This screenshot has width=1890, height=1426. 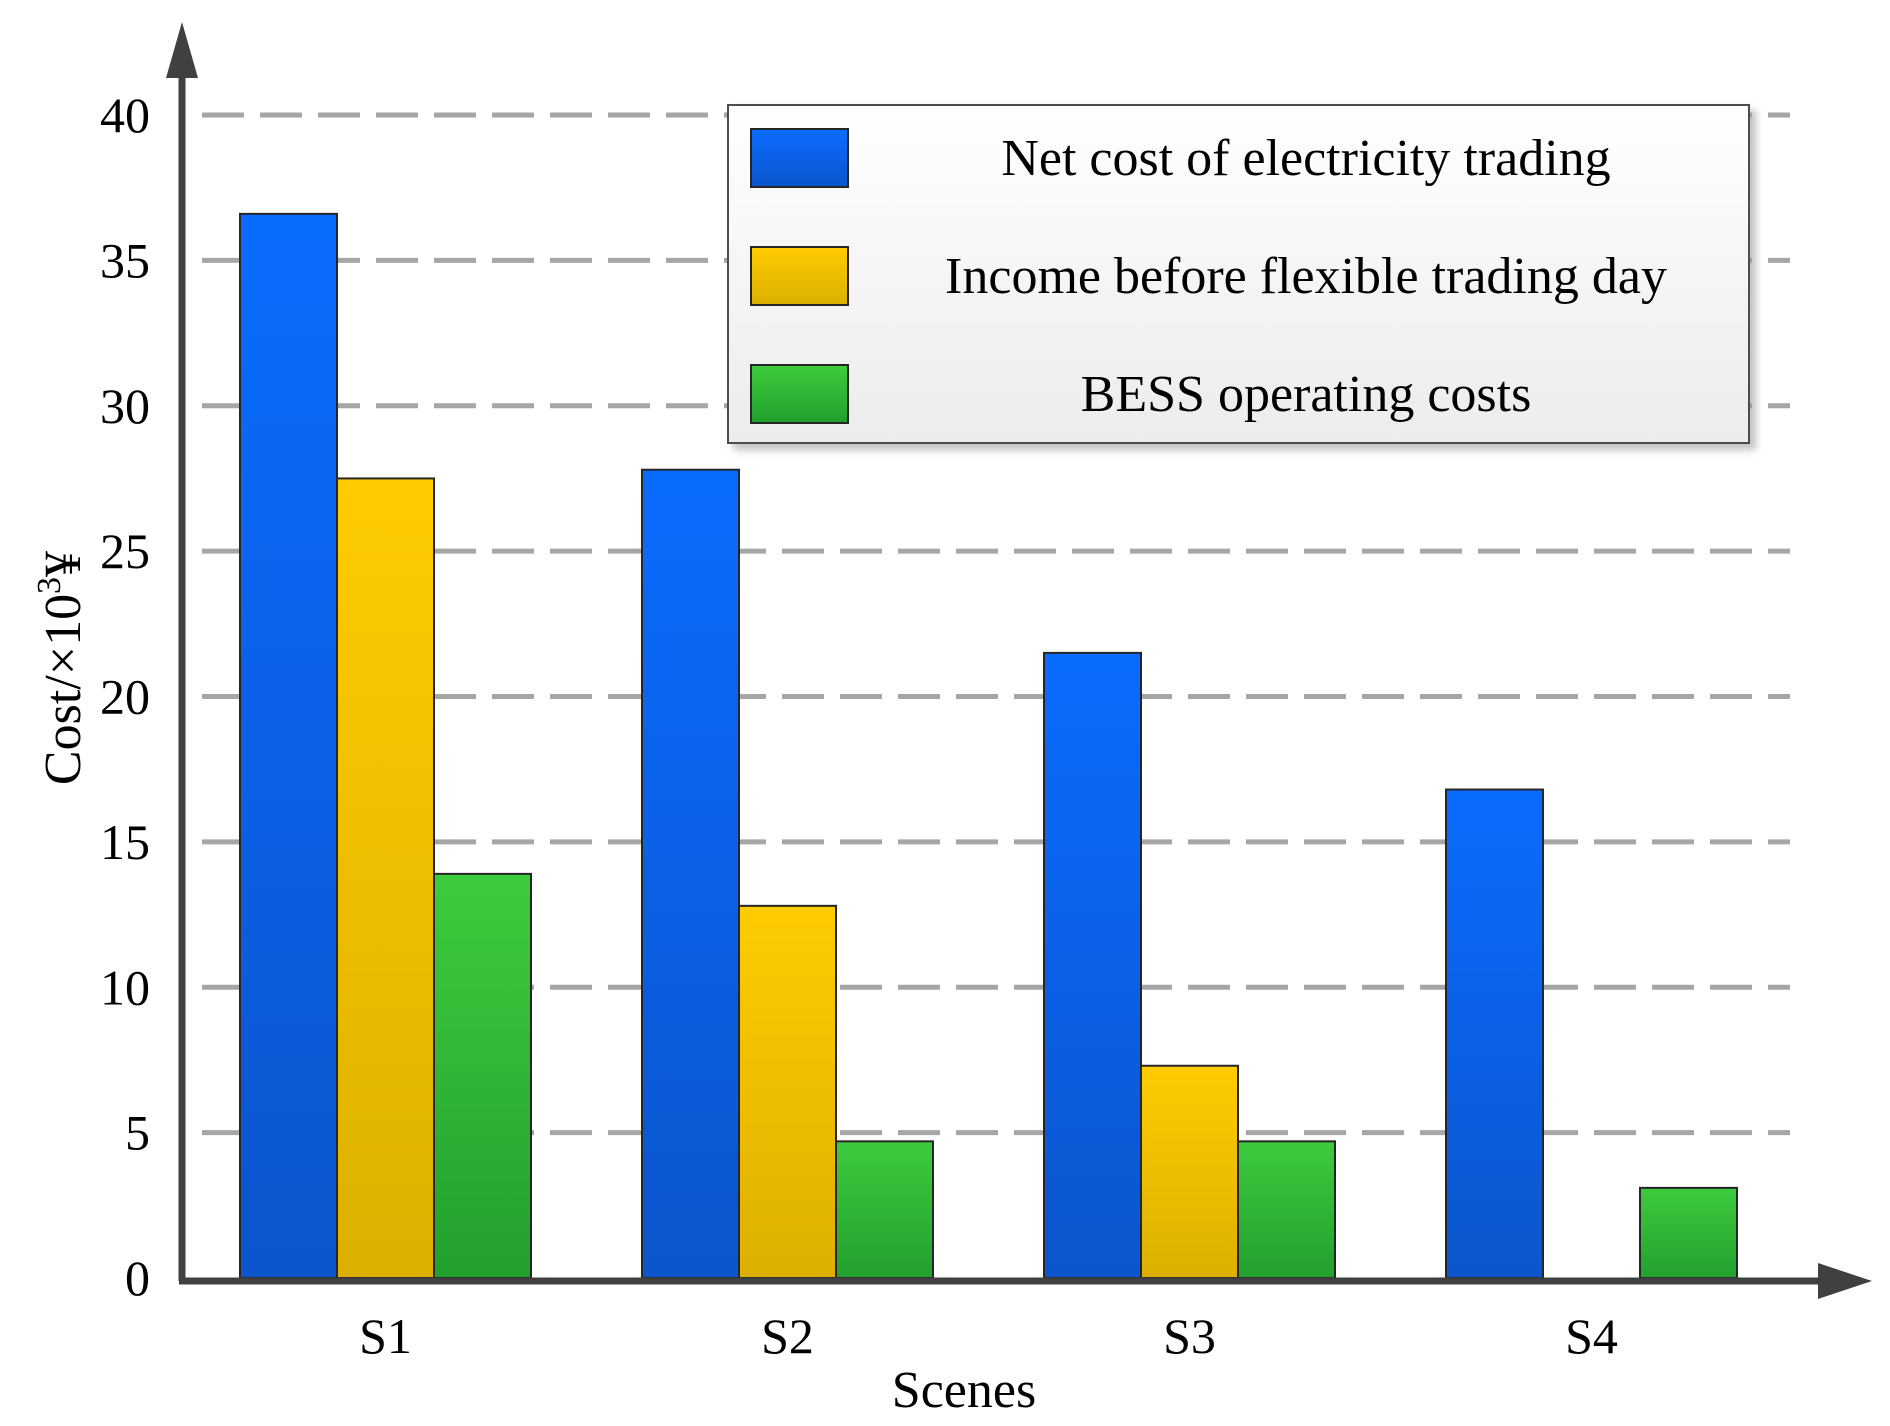 What do you see at coordinates (125, 115) in the screenshot?
I see `y-tick-label: 40` at bounding box center [125, 115].